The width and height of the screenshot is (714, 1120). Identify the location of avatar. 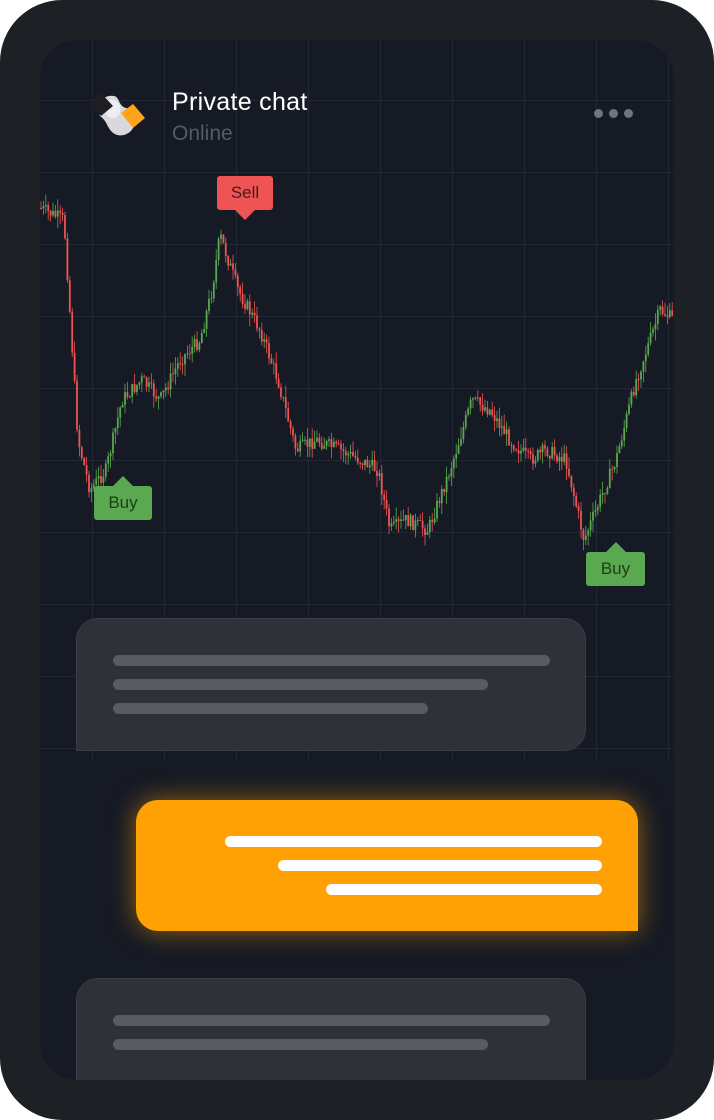
(118, 116).